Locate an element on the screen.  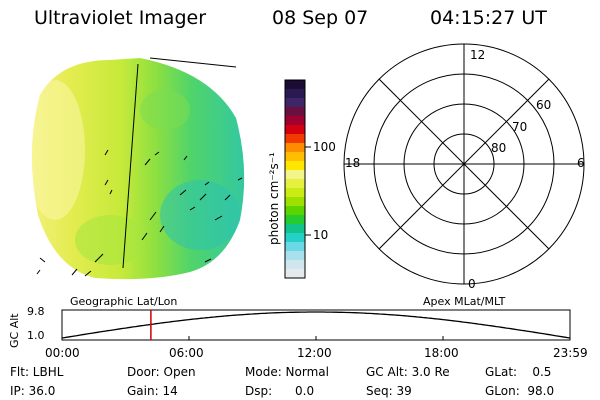
polar-label-12: 12 is located at coordinates (478, 55).